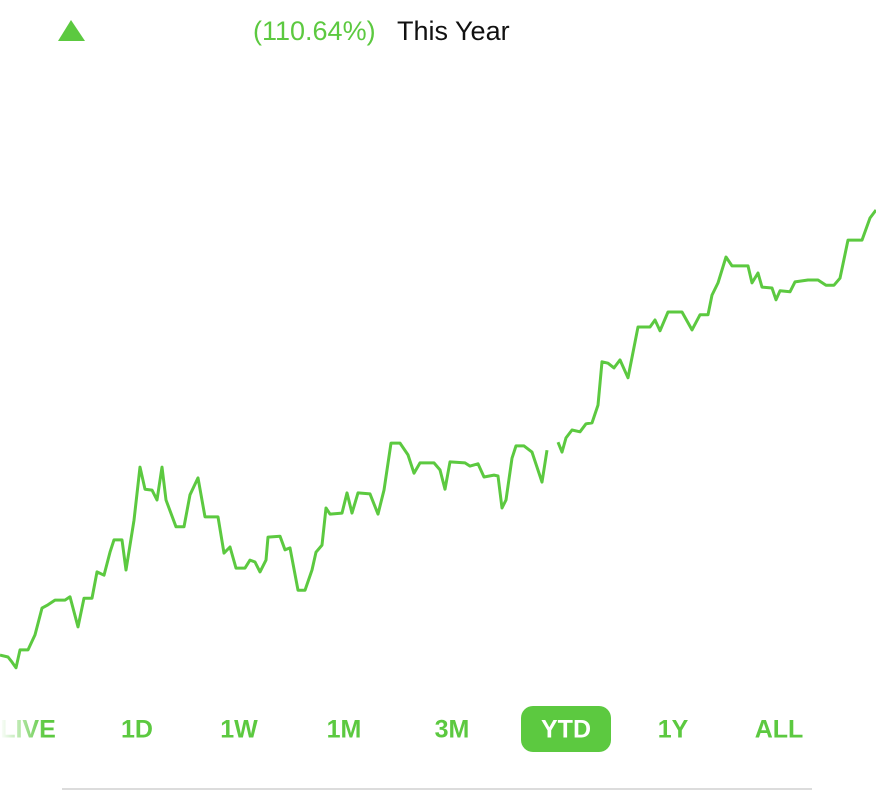 The height and width of the screenshot is (800, 876). I want to click on range-tabs: LIVE1D1W1M3MYTD1YALL, so click(401, 729).